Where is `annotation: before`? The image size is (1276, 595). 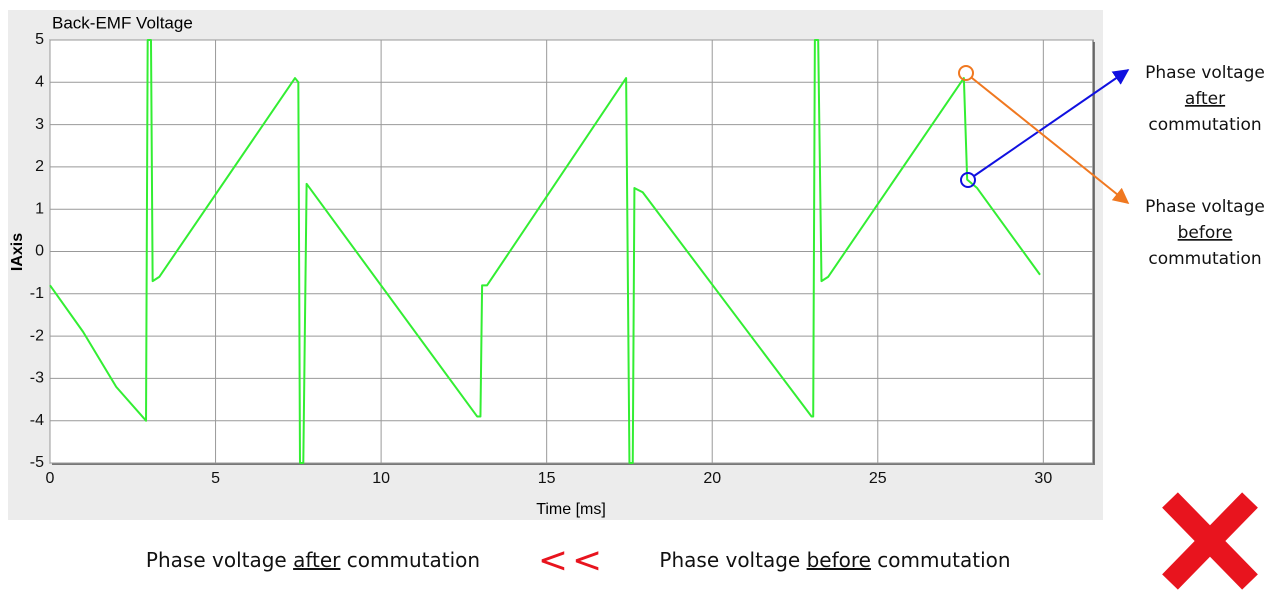 annotation: before is located at coordinates (1205, 233).